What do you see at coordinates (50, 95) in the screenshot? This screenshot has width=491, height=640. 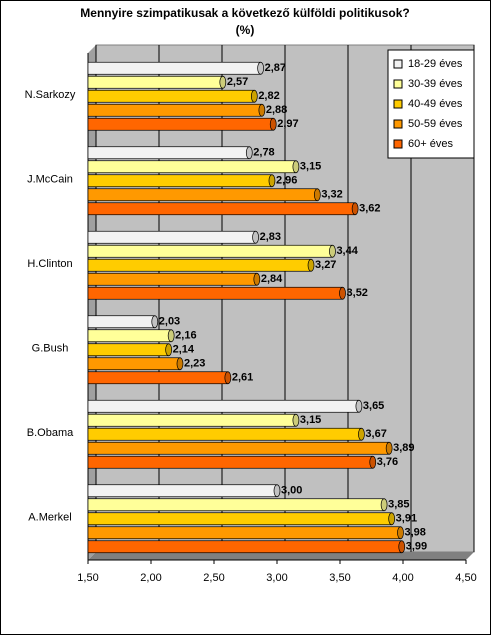 I see `y-tick-label: N.Sarkozy` at bounding box center [50, 95].